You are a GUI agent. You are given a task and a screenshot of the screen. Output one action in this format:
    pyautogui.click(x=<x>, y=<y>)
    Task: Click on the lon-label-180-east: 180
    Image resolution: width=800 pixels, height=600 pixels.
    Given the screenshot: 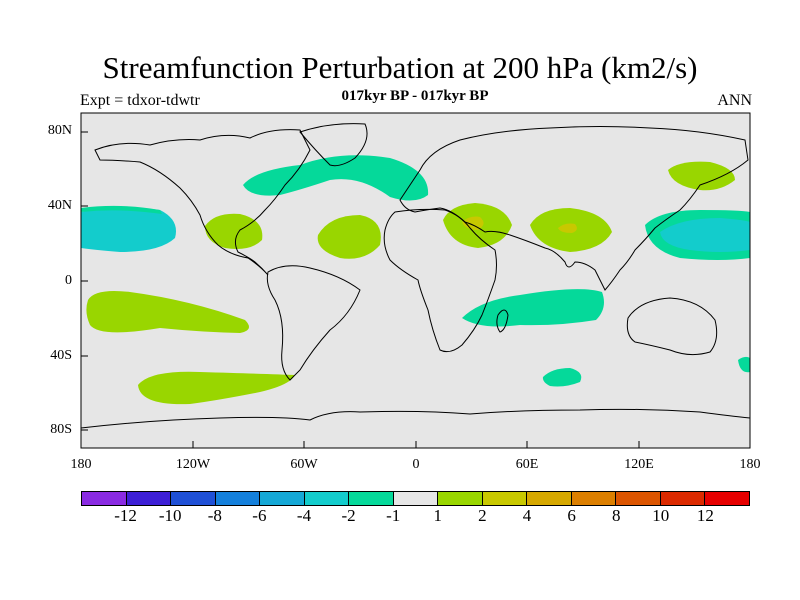 What is the action you would take?
    pyautogui.click(x=750, y=464)
    